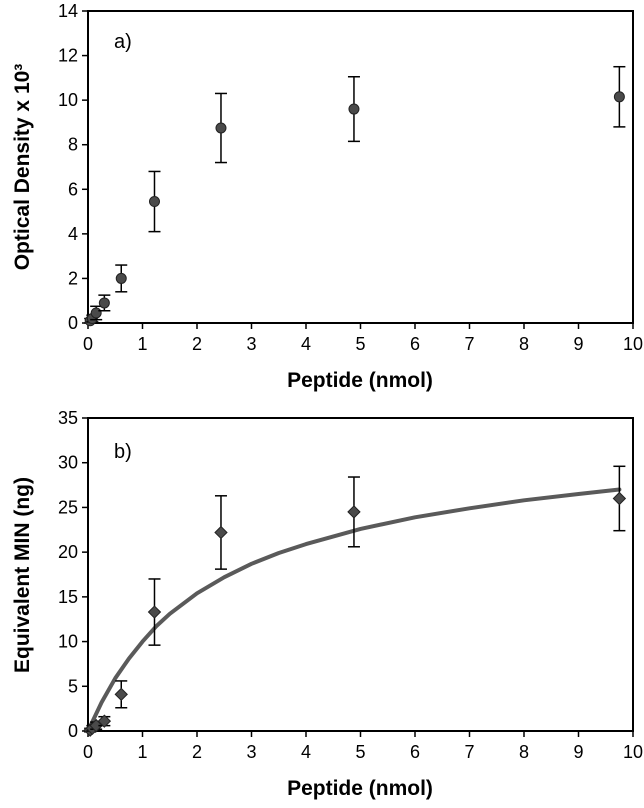 Image resolution: width=644 pixels, height=808 pixels. Describe the element at coordinates (73, 189) in the screenshot. I see `y-tick-label: 6` at that location.